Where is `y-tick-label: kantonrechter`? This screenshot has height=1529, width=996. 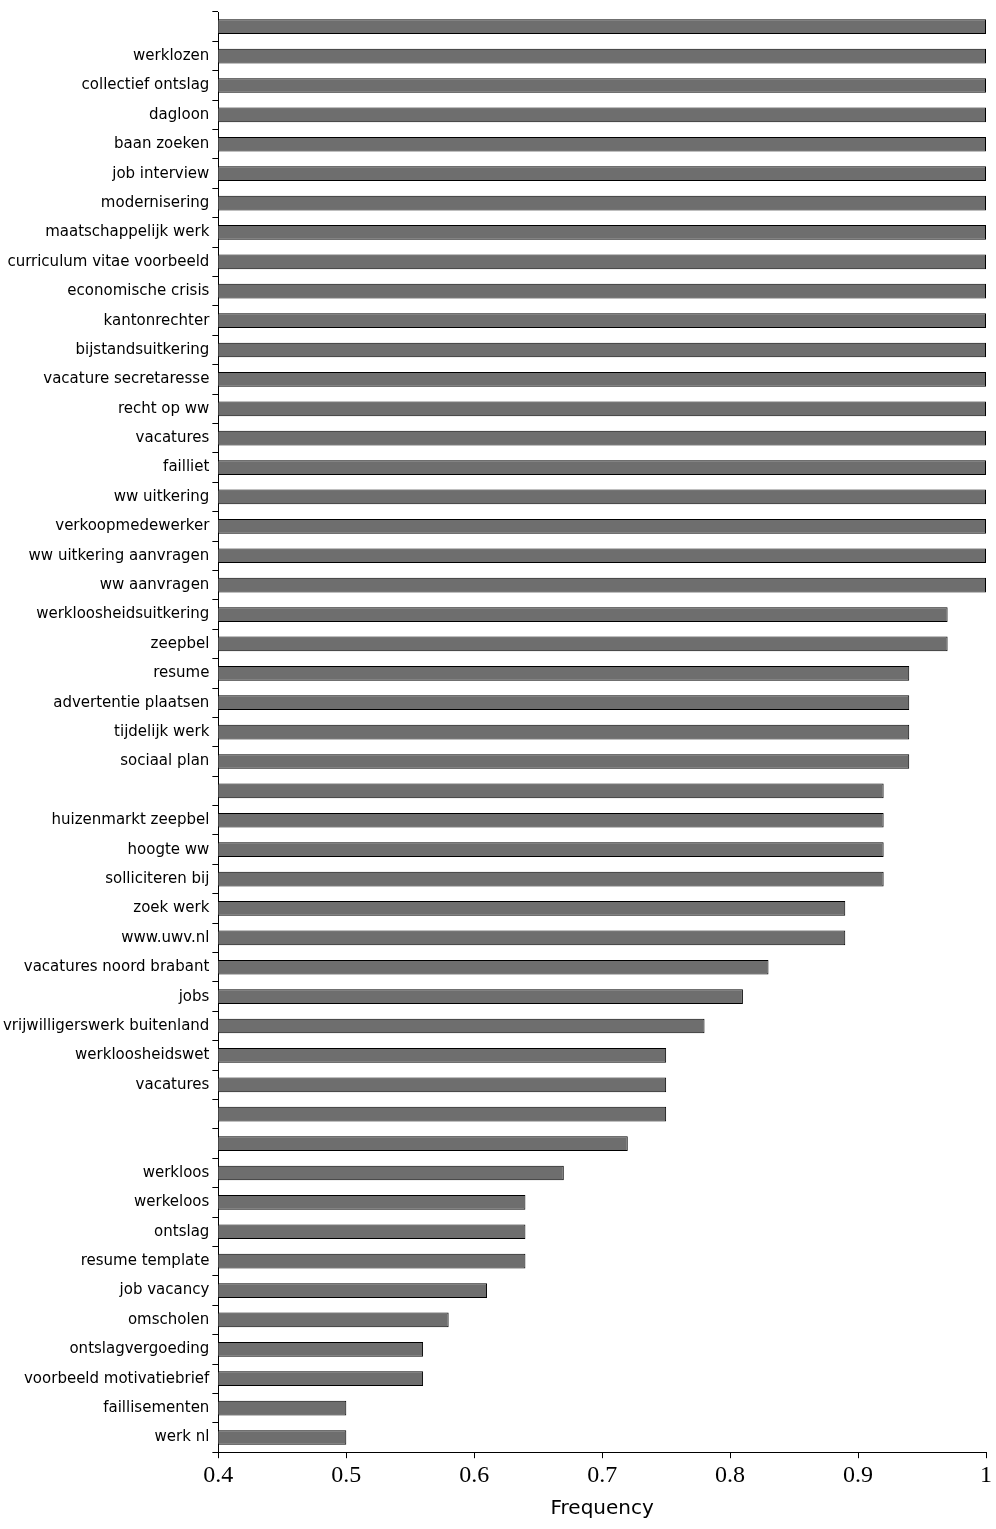
y-tick-label: kantonrechter is located at coordinates (157, 319).